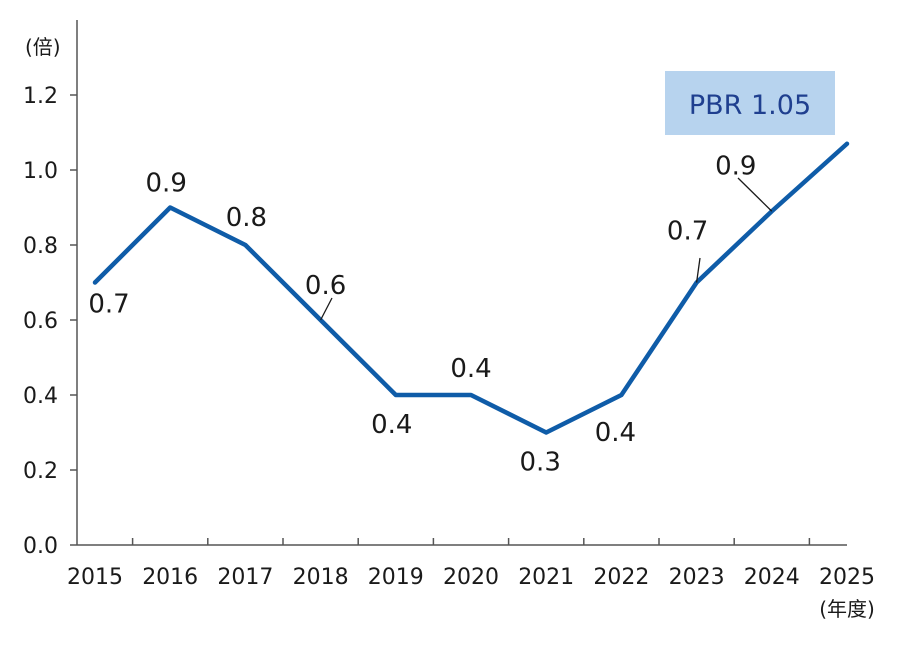  What do you see at coordinates (471, 577) in the screenshot?
I see `x-tick-label: 2020` at bounding box center [471, 577].